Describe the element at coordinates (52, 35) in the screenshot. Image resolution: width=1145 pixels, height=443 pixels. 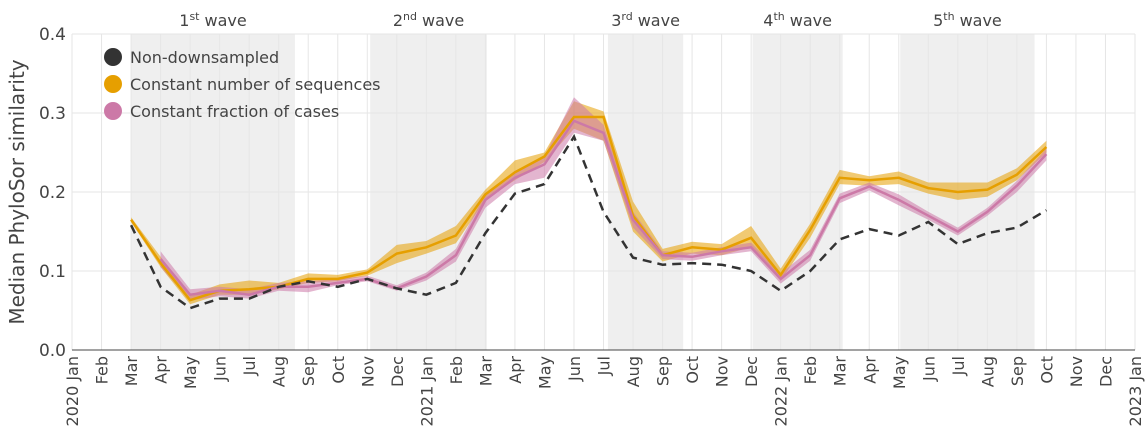
I see `y-tick-label: 0.4` at that location.